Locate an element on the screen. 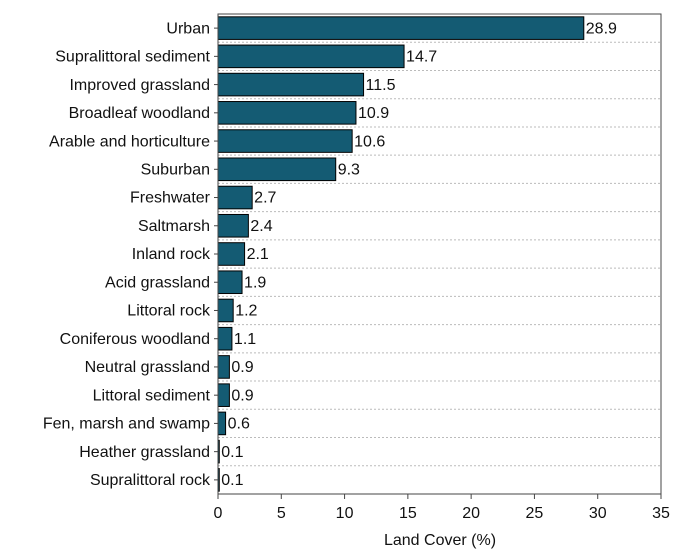  value-label: 0.6 is located at coordinates (239, 424).